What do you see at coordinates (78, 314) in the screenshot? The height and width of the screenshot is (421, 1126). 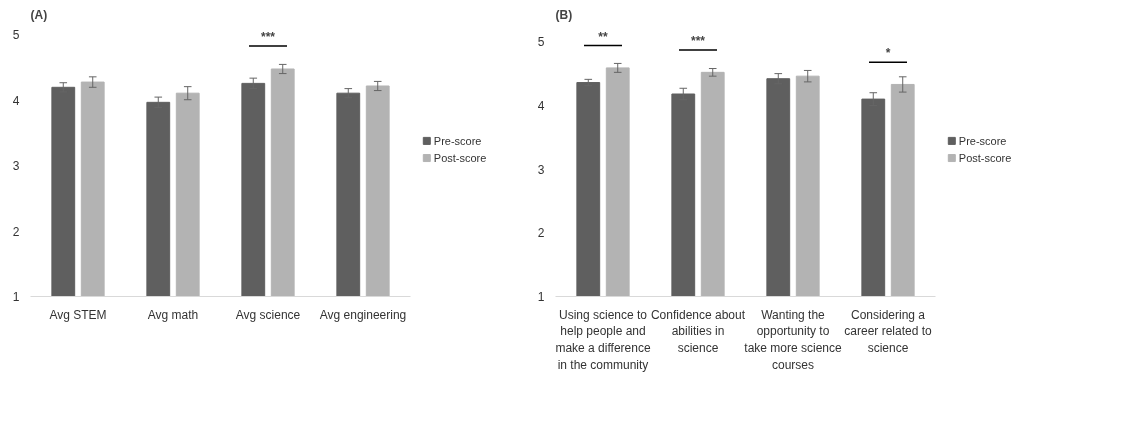 I see `x-tick-label: Avg STEM` at bounding box center [78, 314].